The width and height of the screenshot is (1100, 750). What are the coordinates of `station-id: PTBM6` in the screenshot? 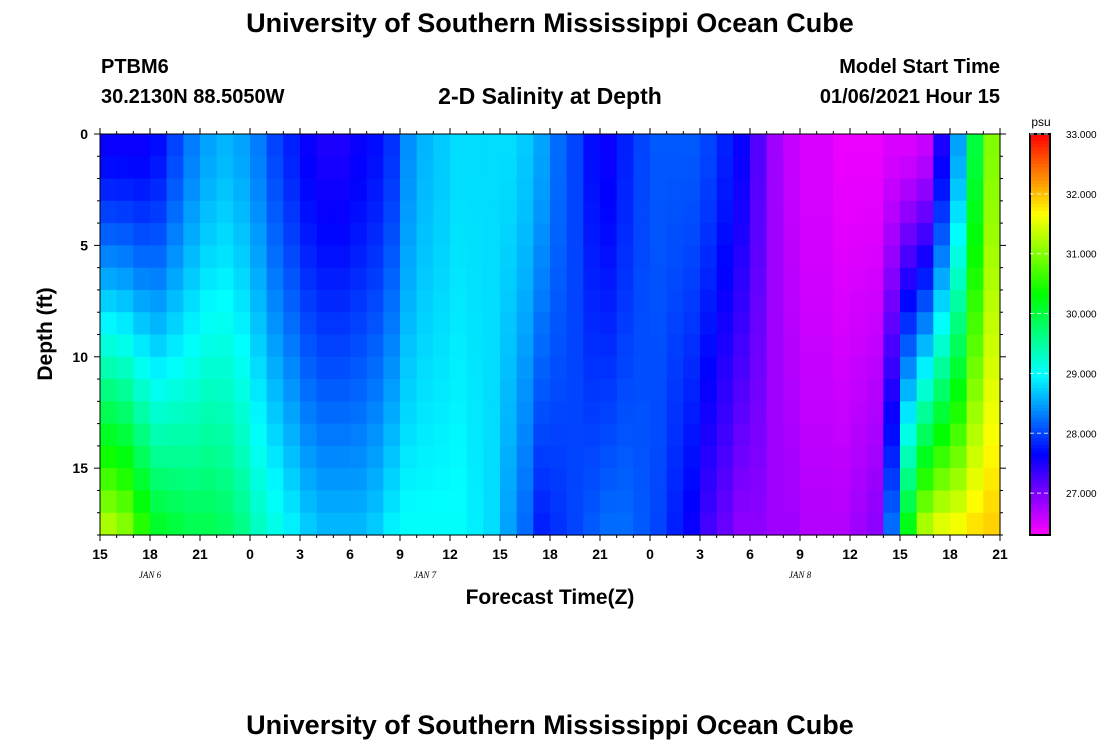 It's located at (135, 67).